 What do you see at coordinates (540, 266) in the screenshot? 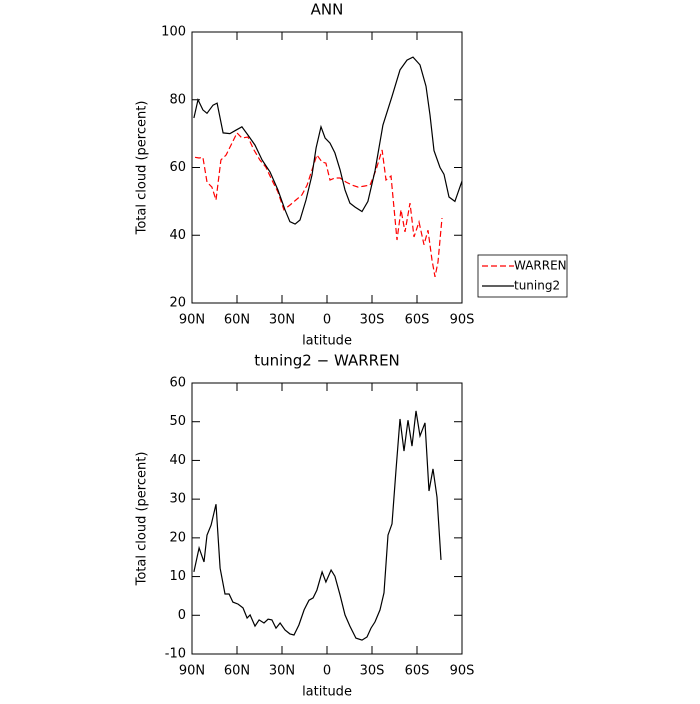
I see `legend-label: WARREN` at bounding box center [540, 266].